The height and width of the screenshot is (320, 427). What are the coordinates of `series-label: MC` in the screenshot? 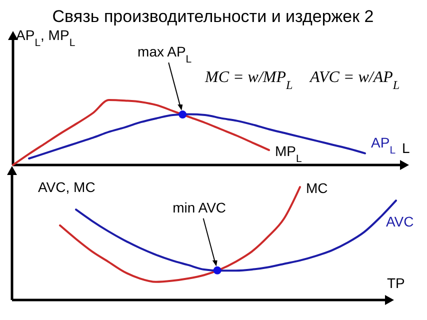 It's located at (317, 188).